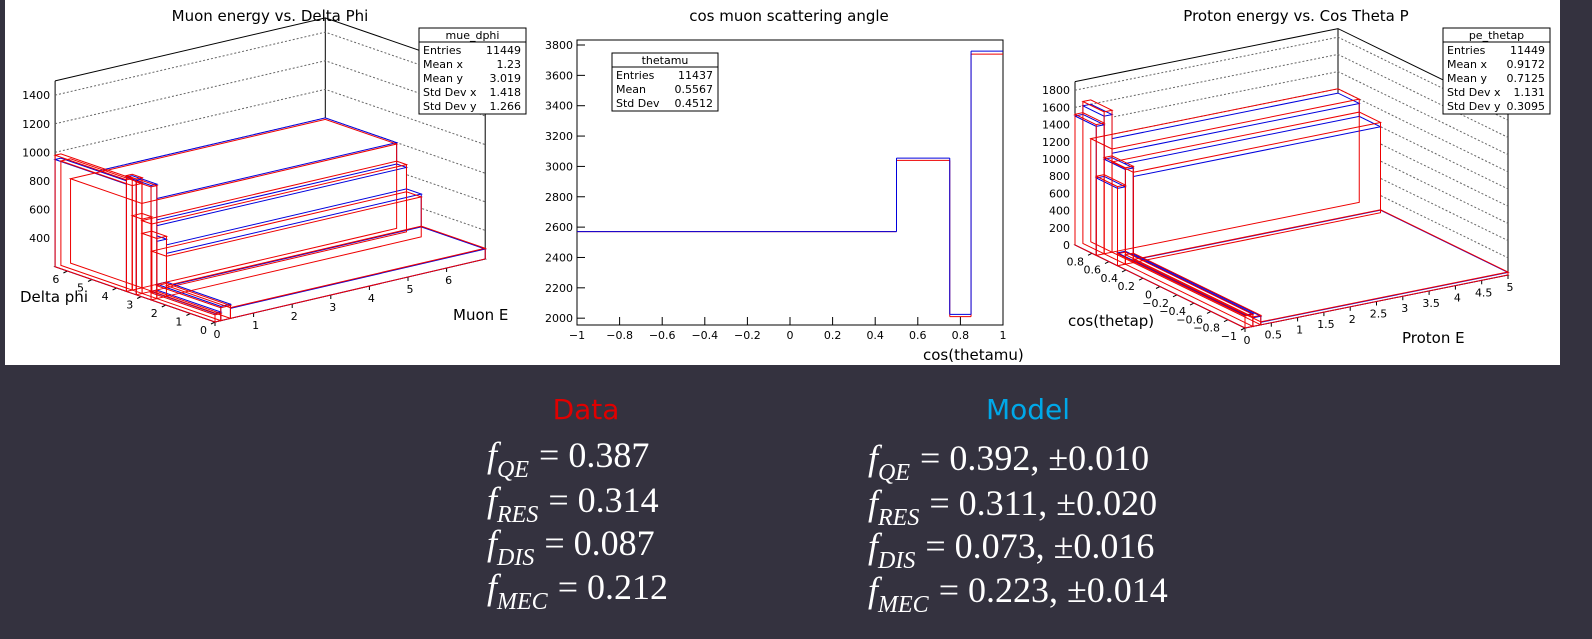 The image size is (1592, 639). Describe the element at coordinates (410, 289) in the screenshot. I see `x-tick-label: 5` at that location.